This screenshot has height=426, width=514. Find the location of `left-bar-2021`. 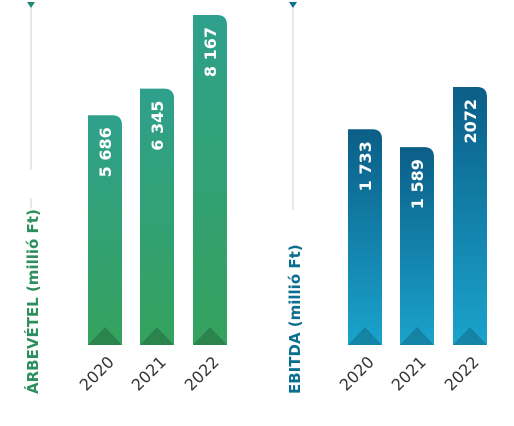

left-bar-2021 is located at coordinates (157, 216).